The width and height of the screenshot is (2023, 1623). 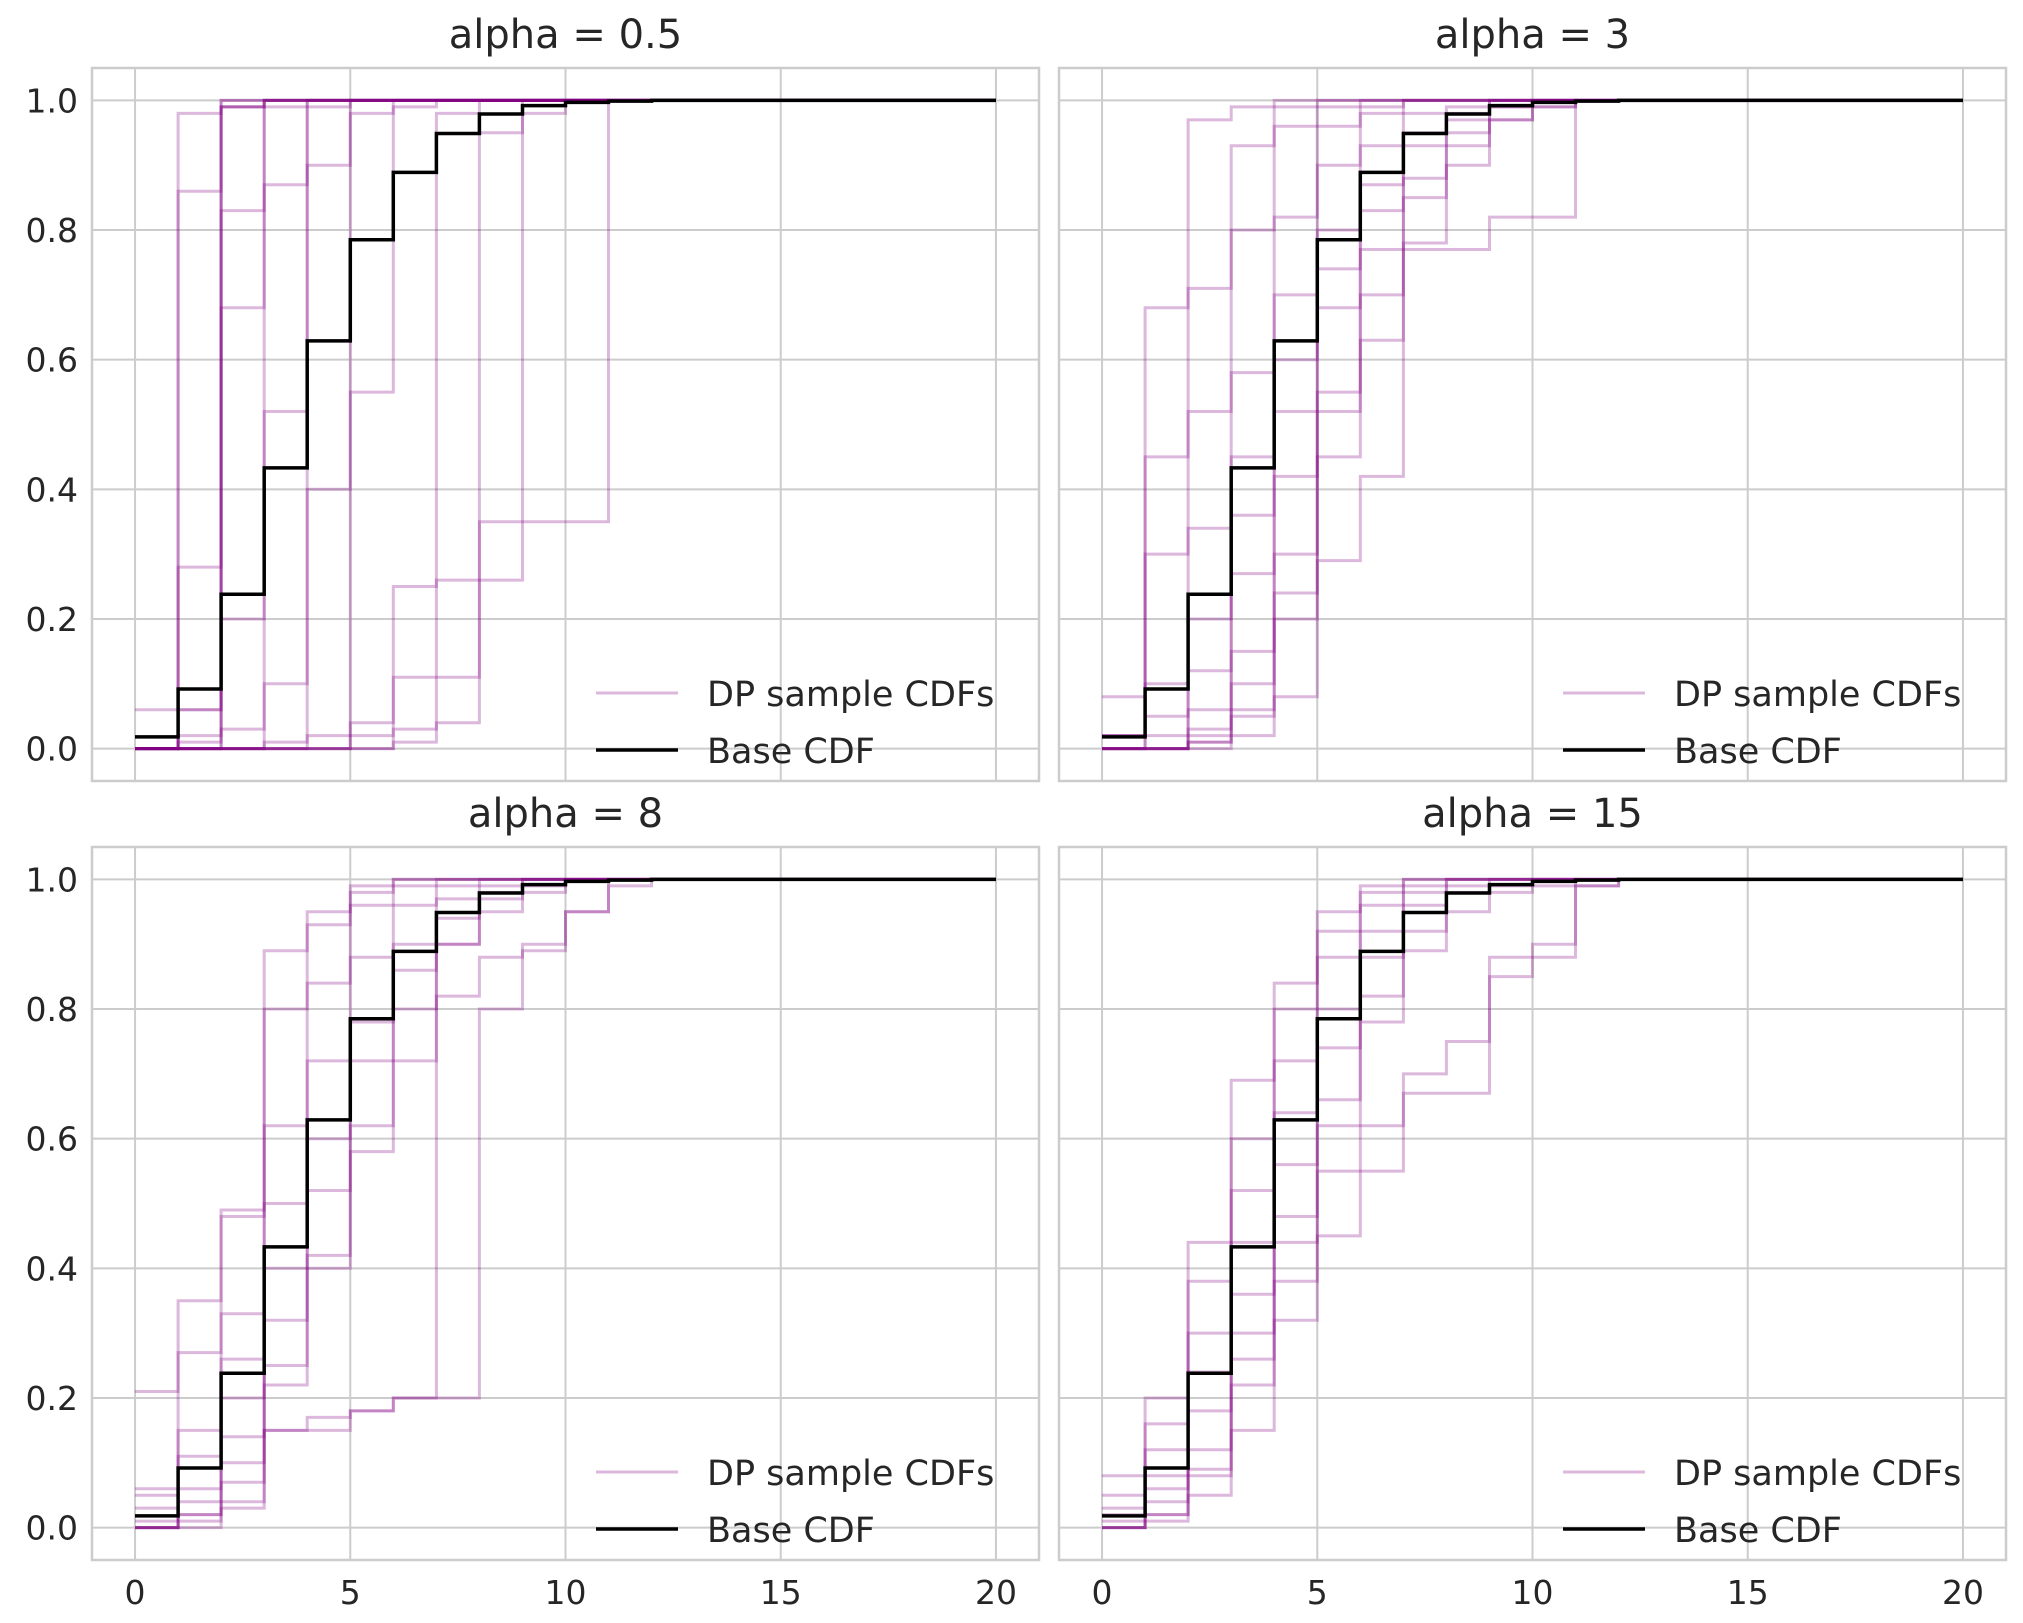 I want to click on subplot-title: alpha = 3, so click(x=1532, y=35).